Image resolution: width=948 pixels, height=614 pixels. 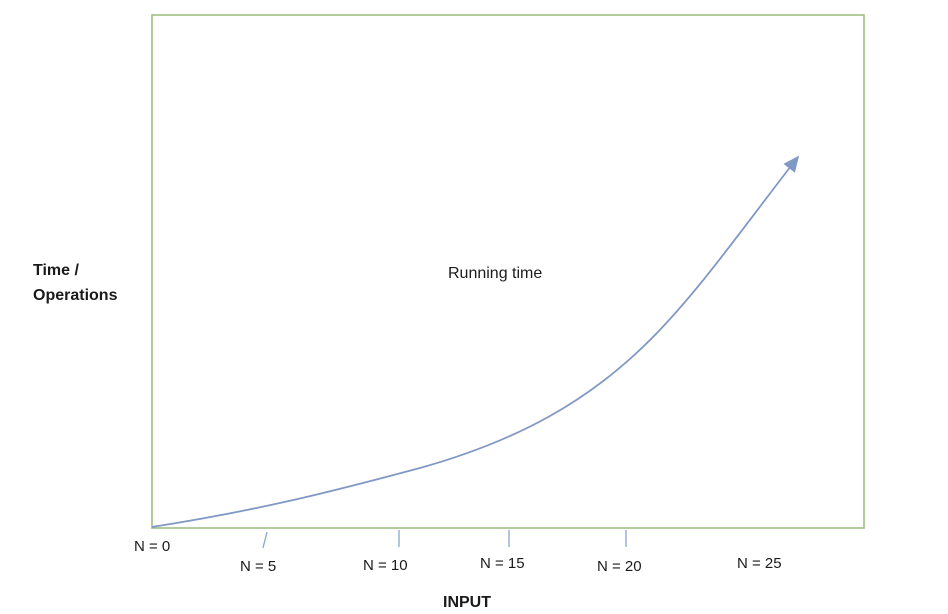 I want to click on tick-label-n15: N = 15, so click(x=502, y=563).